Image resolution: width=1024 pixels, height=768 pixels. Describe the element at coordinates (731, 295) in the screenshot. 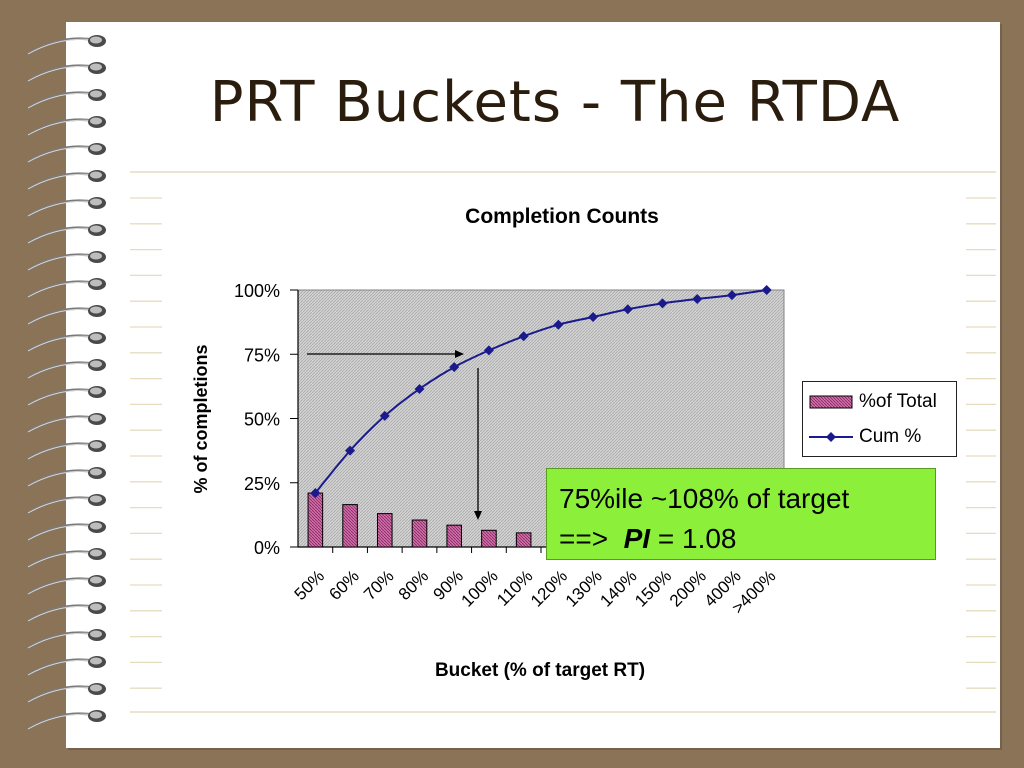

I see `cum-point-400%` at that location.